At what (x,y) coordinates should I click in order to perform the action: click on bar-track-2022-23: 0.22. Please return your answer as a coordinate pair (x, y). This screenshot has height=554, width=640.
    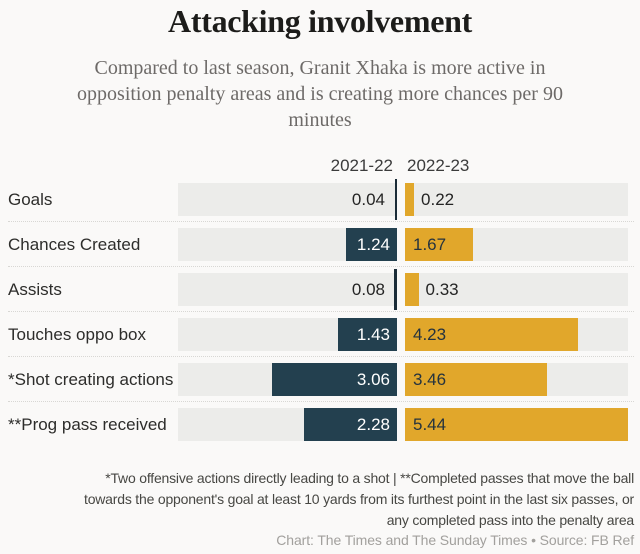
    Looking at the image, I should click on (516, 199).